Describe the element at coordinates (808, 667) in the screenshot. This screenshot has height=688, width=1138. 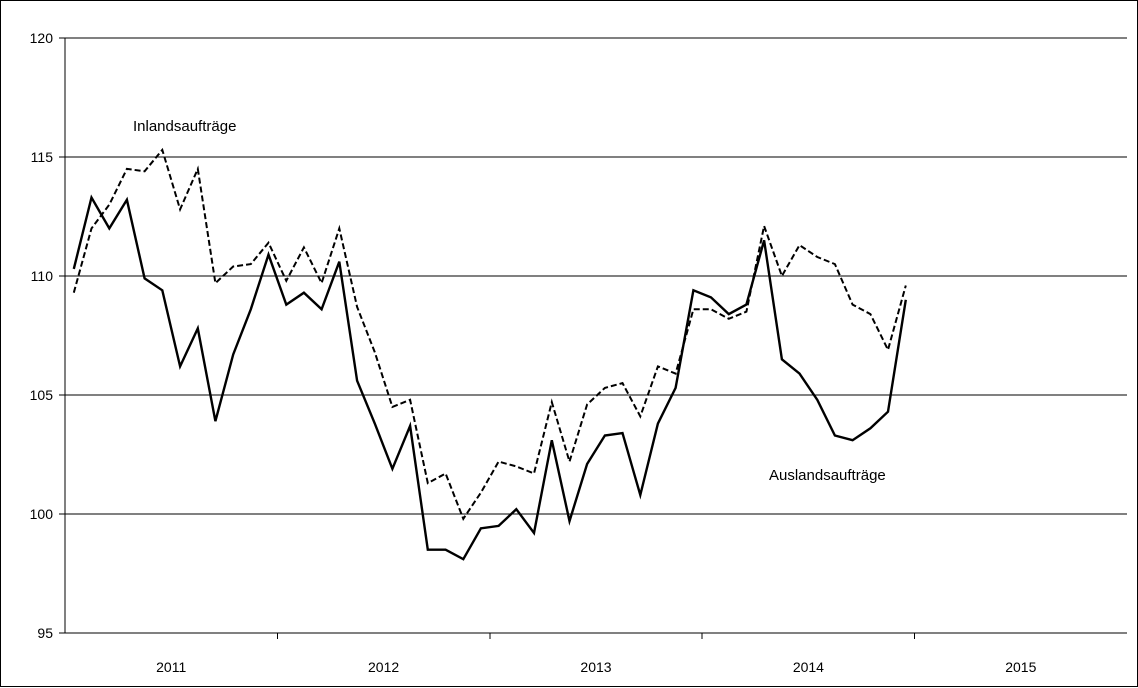
I see `x-tick-label-2014: 2014` at that location.